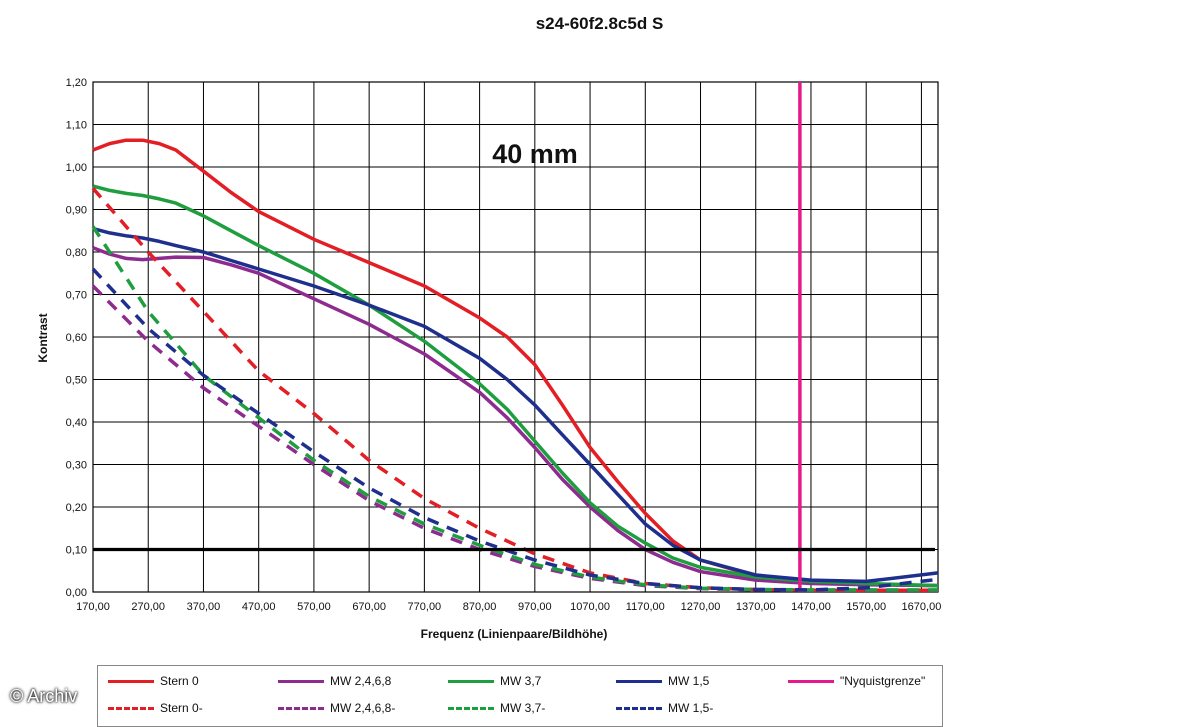  I want to click on y-tick-label: 0,10, so click(76, 551).